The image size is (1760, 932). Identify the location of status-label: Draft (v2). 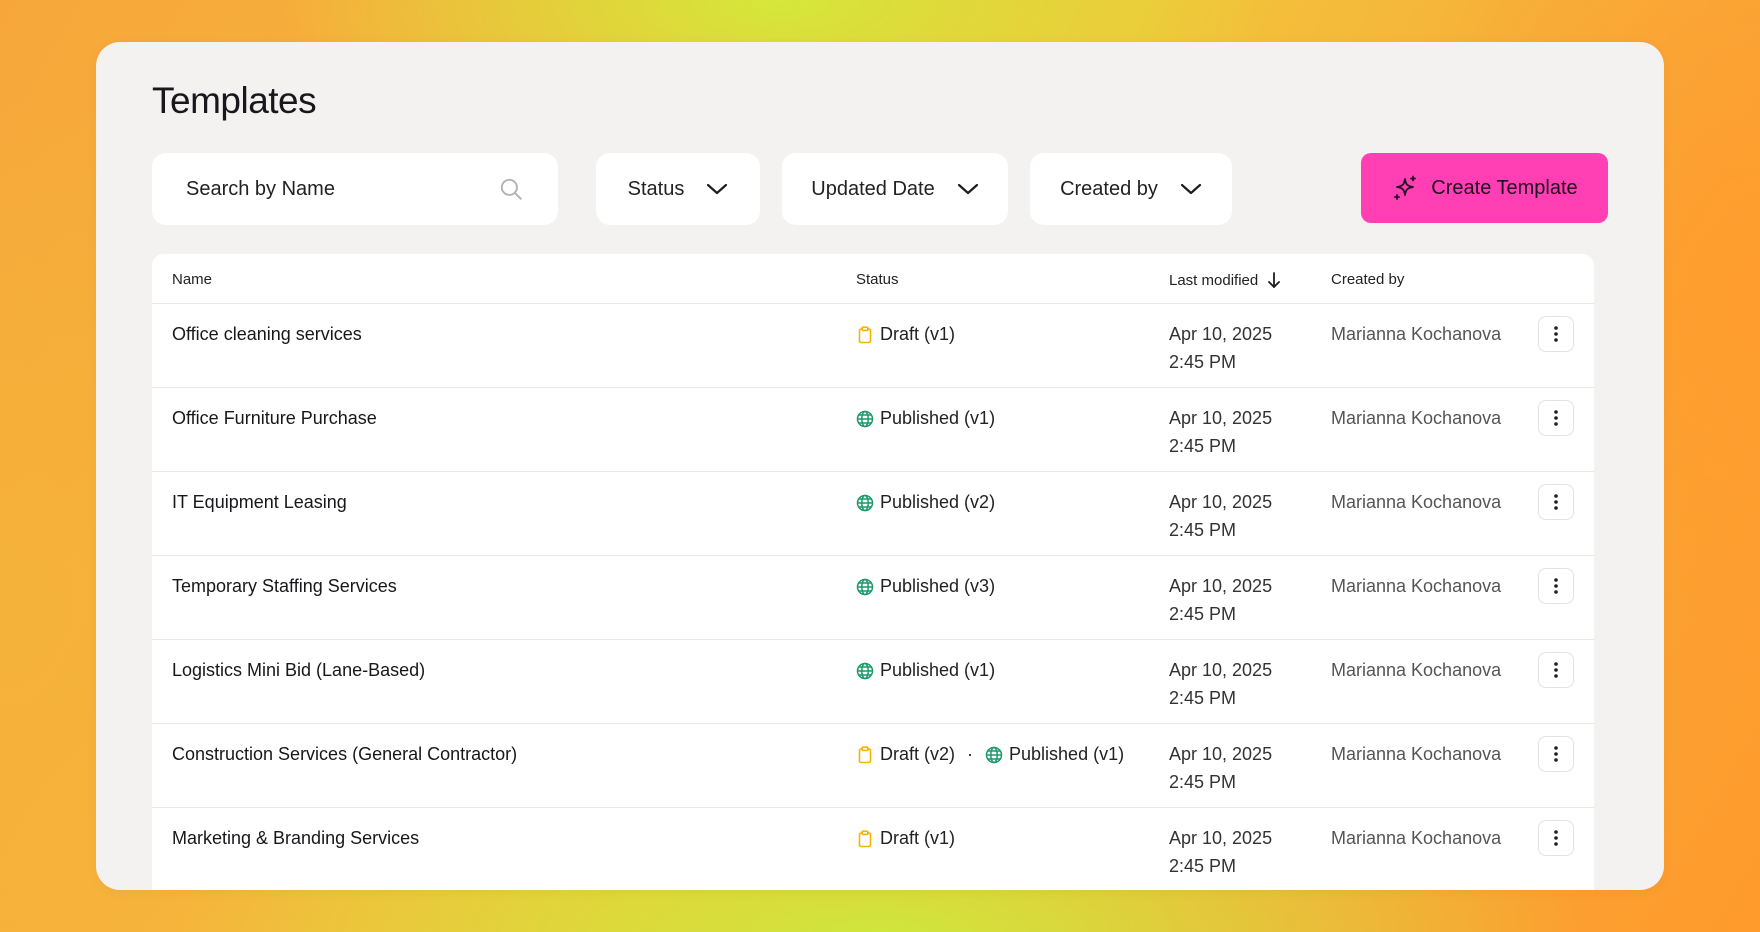
(918, 754).